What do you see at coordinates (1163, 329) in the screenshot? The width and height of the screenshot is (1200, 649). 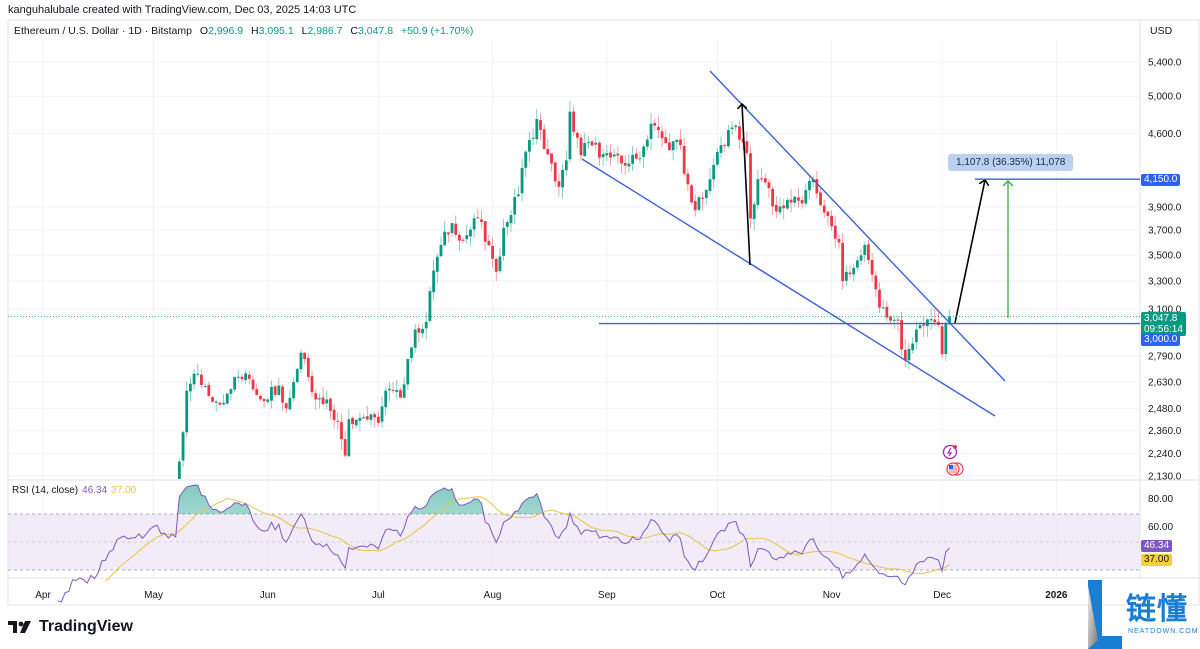 I see `bar-countdown: 09:56:14` at bounding box center [1163, 329].